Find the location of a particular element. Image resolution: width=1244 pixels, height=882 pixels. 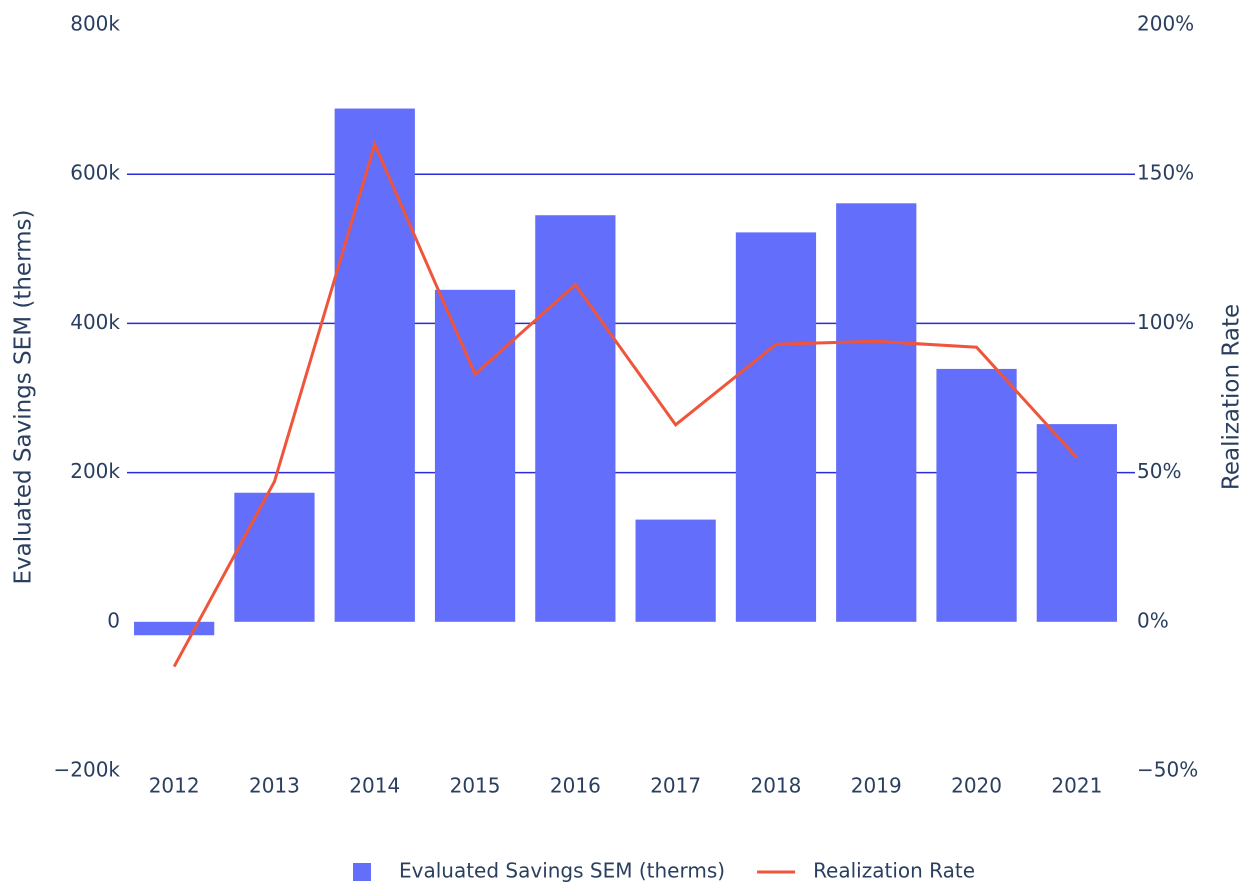

y-tick-label: −200k is located at coordinates (86, 770).